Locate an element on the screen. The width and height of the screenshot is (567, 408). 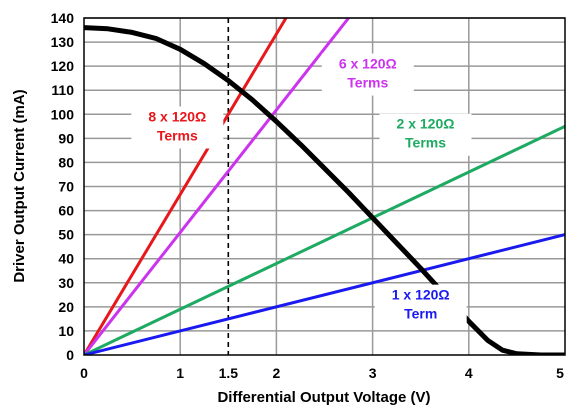
y-tick-label: 70 is located at coordinates (66, 187).